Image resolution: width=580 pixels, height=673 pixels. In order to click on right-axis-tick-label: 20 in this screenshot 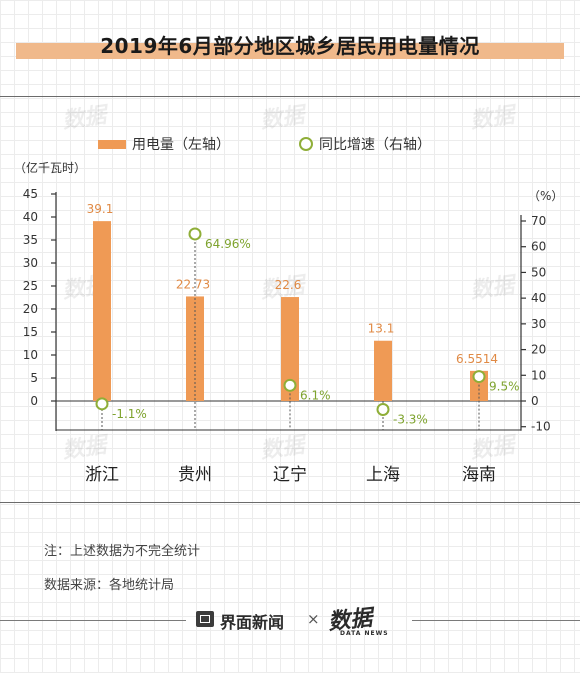, I will do `click(538, 350)`.